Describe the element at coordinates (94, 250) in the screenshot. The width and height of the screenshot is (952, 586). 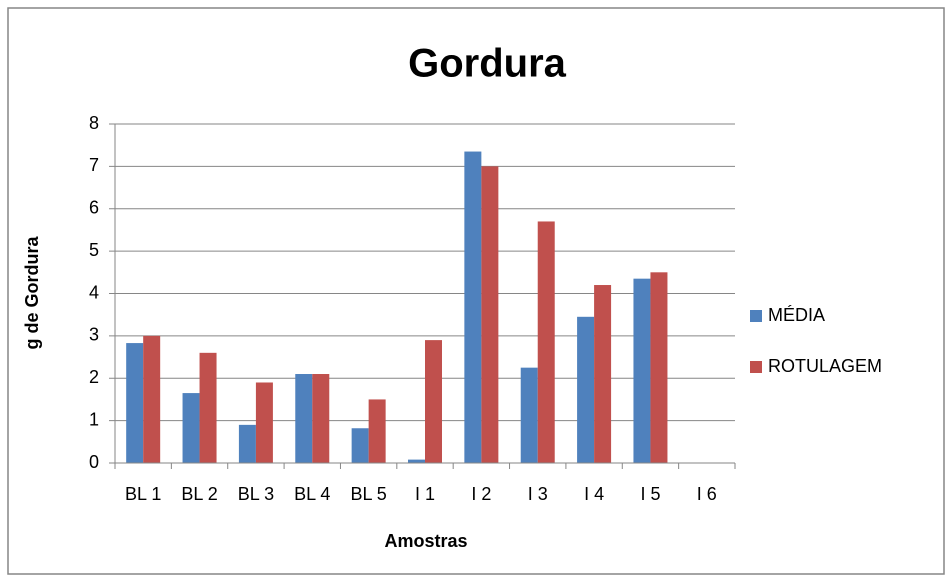
I see `y-tick-label: 5` at that location.